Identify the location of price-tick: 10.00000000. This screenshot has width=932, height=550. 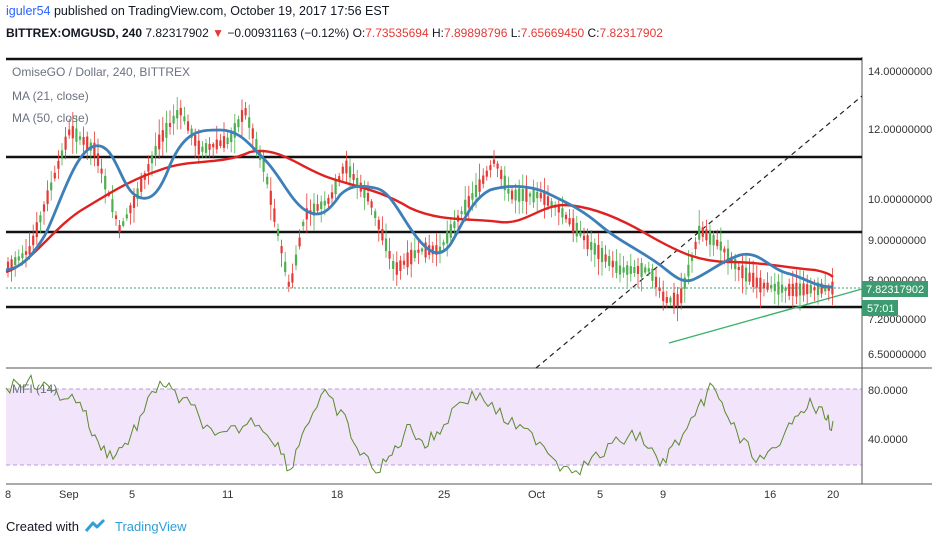
(900, 200).